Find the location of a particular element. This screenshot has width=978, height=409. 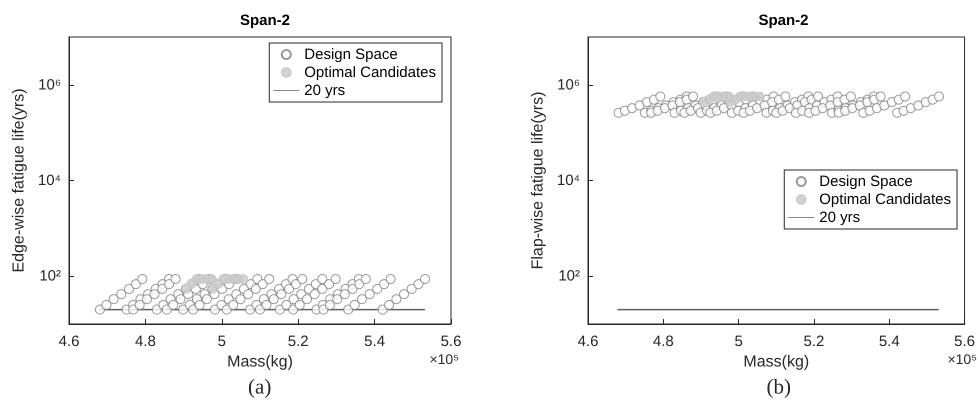

y-axis-title: Flap-wise fatigue life(yrs) is located at coordinates (537, 181).